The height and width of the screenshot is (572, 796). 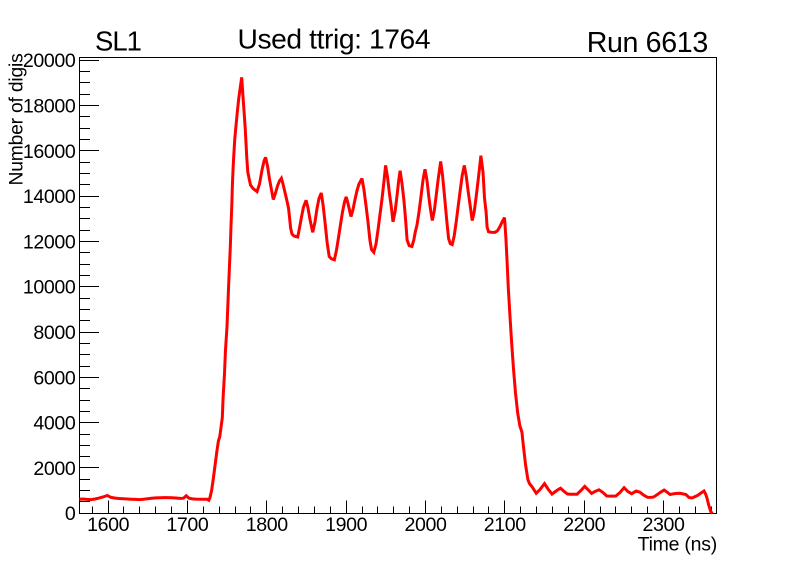 I want to click on svg-text: Run 6613, so click(x=647, y=43).